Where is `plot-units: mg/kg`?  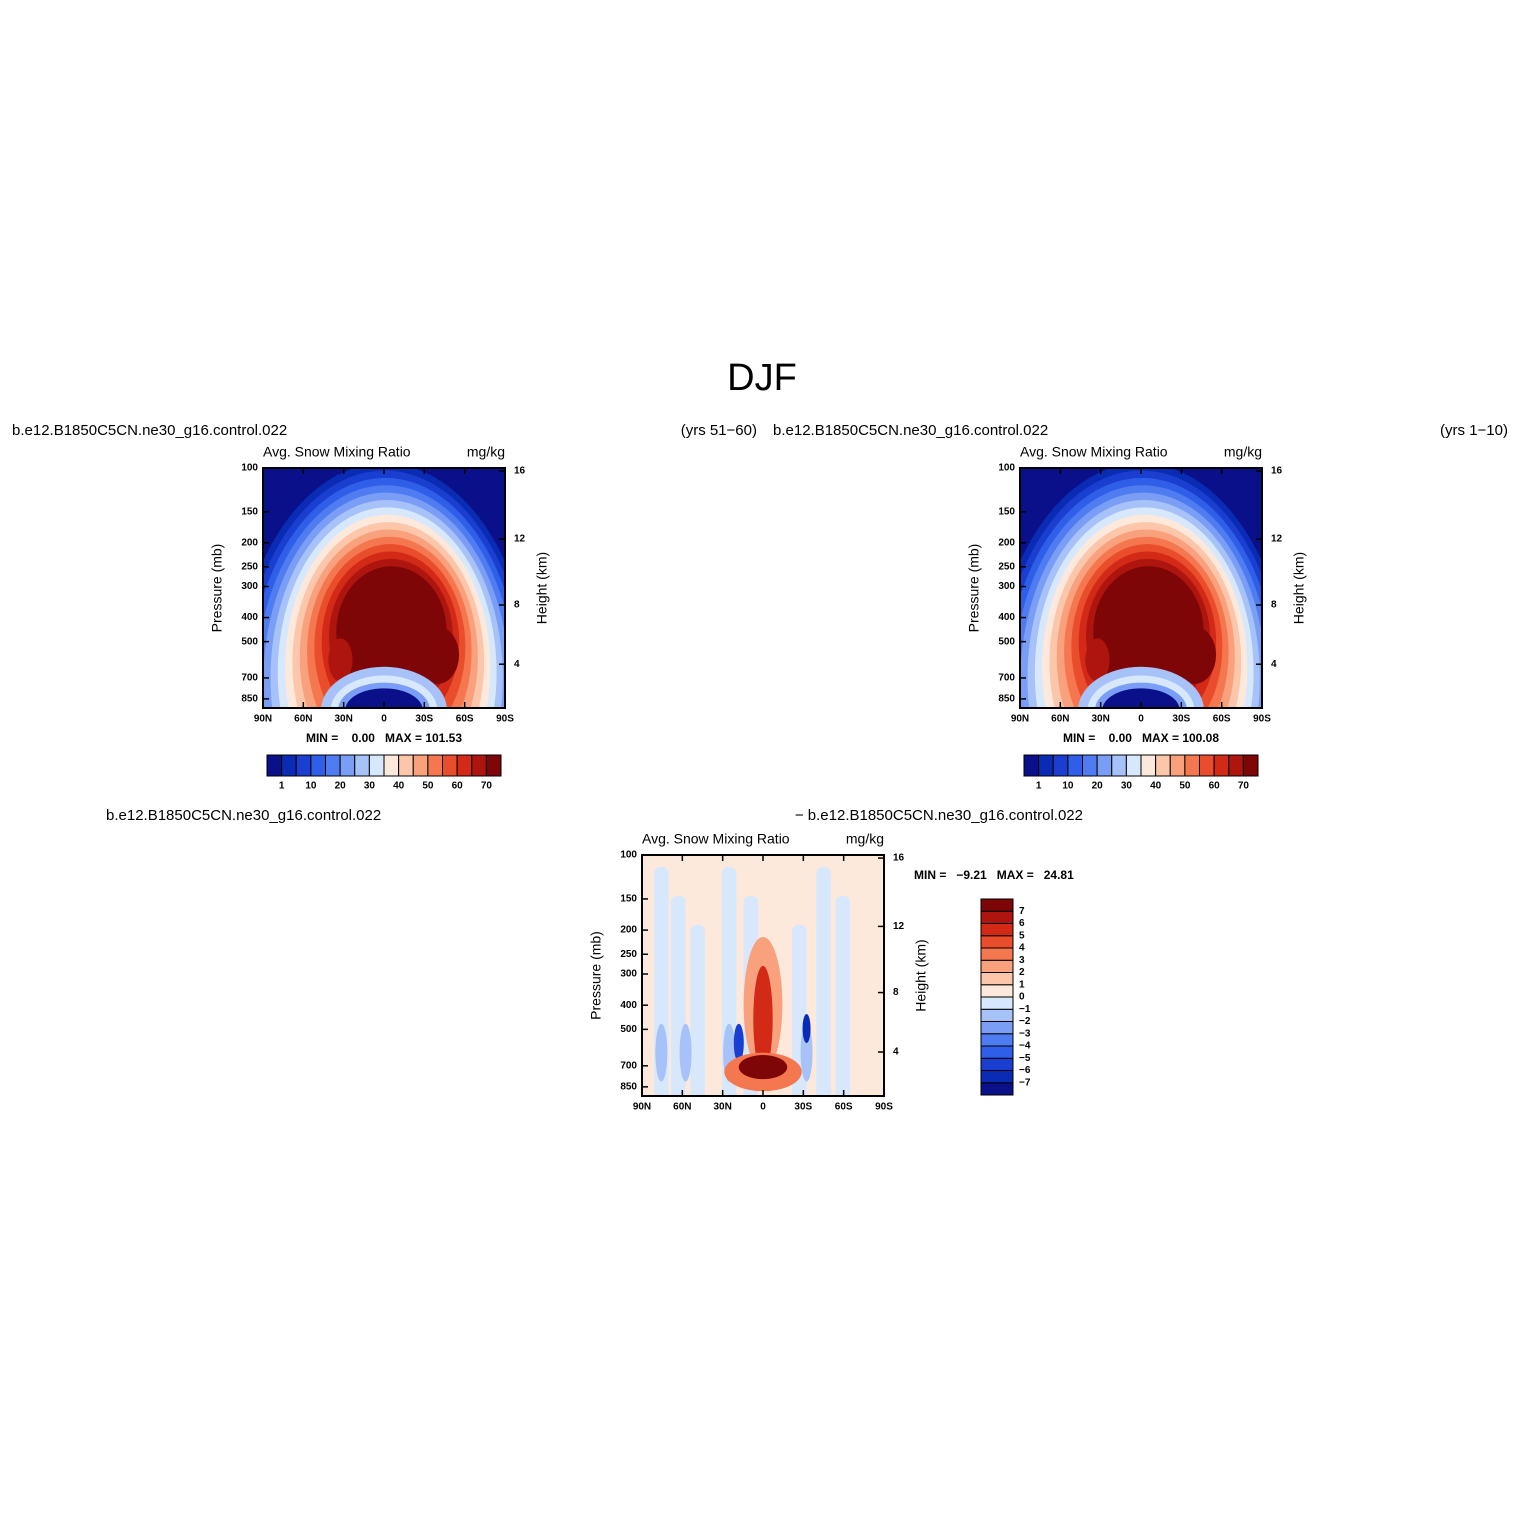
plot-units: mg/kg is located at coordinates (486, 452).